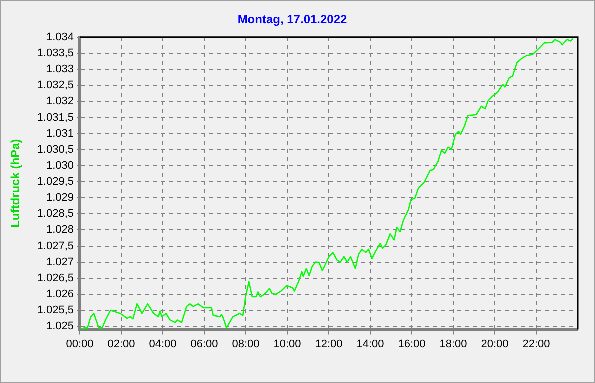 Image resolution: width=595 pixels, height=383 pixels. What do you see at coordinates (163, 344) in the screenshot?
I see `x-tick-label: 04:00` at bounding box center [163, 344].